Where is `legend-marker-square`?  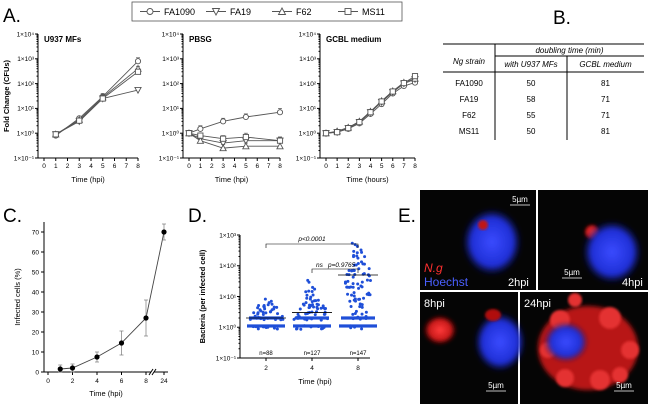
legend-marker-square is located at coordinates (348, 11).